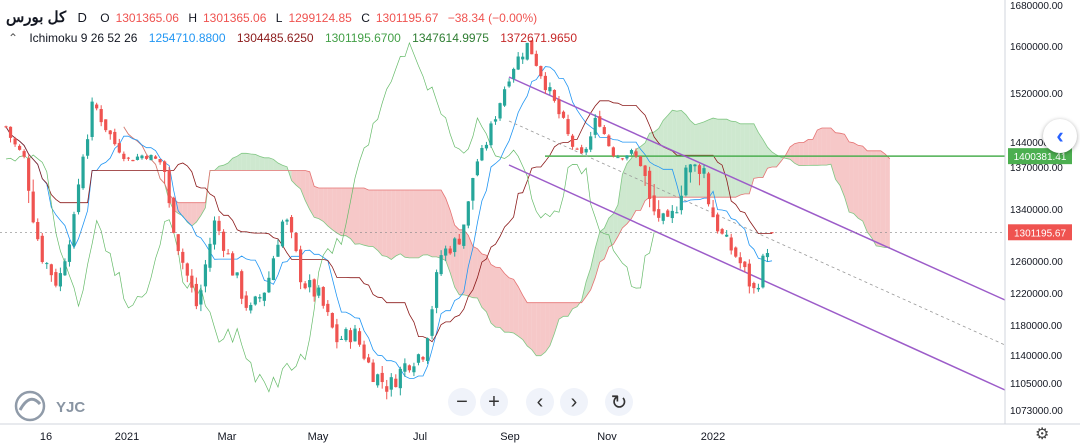 The image size is (1080, 447). I want to click on timeframe-label: D, so click(82, 17).